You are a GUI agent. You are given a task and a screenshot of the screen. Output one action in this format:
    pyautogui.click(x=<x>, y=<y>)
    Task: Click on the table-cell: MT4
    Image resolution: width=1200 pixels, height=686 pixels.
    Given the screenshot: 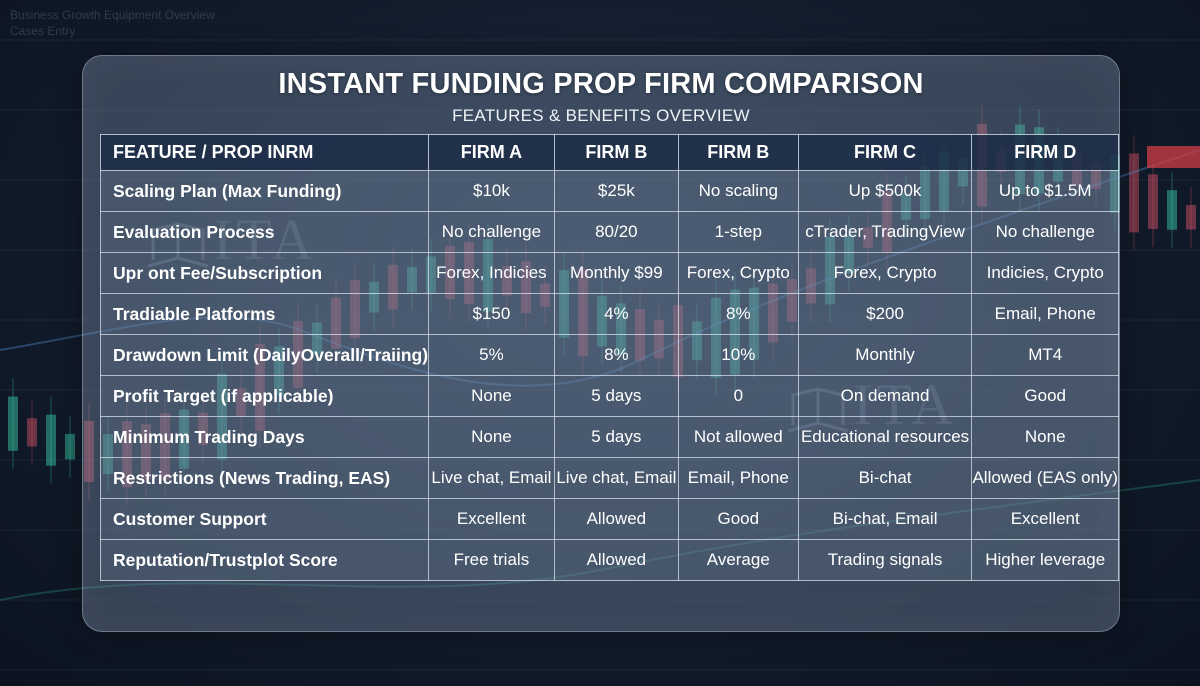 What is the action you would take?
    pyautogui.click(x=1045, y=355)
    